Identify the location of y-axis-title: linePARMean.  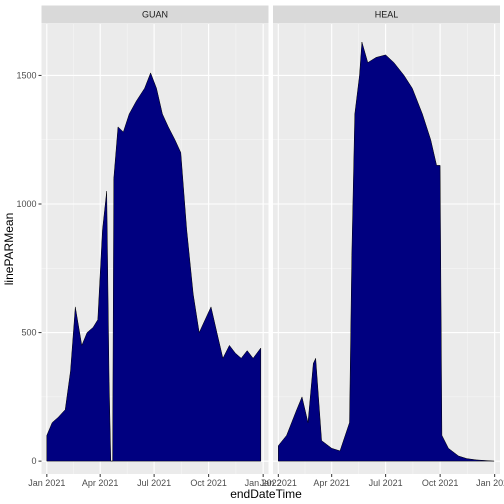
(9, 249).